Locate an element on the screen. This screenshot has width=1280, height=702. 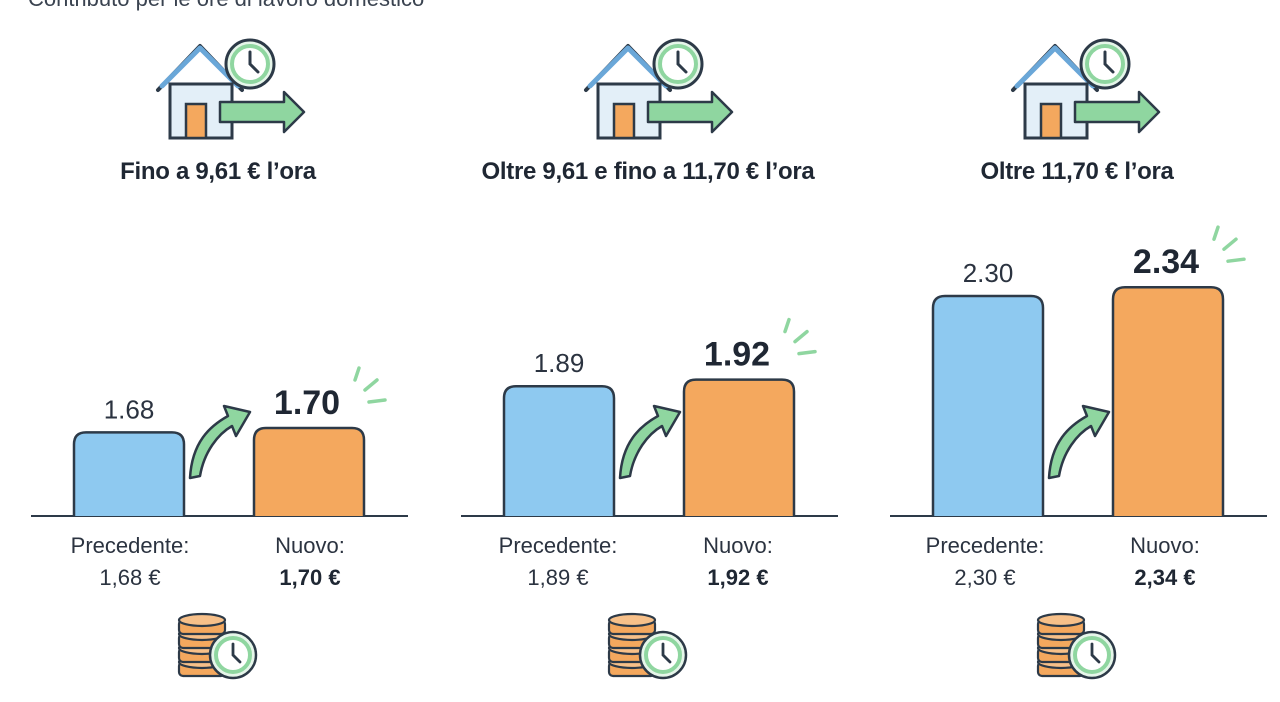
tier-title: Oltre 11,70 € l’ora is located at coordinates (1077, 171).